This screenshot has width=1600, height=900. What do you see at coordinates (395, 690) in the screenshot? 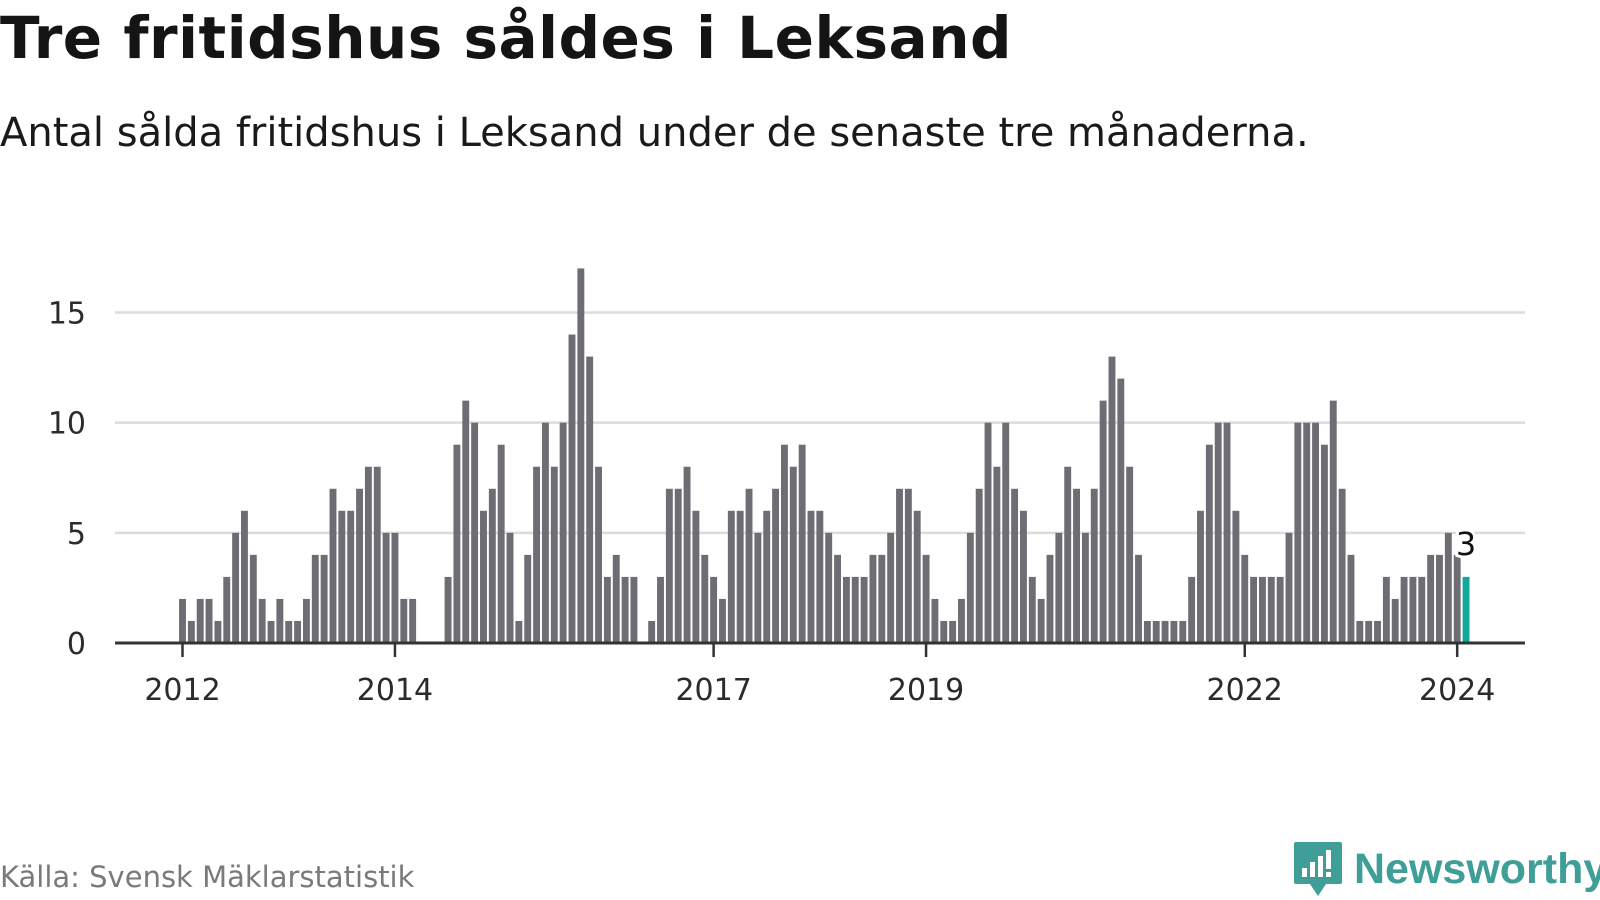
I see `x-tick-label: 2014` at bounding box center [395, 690].